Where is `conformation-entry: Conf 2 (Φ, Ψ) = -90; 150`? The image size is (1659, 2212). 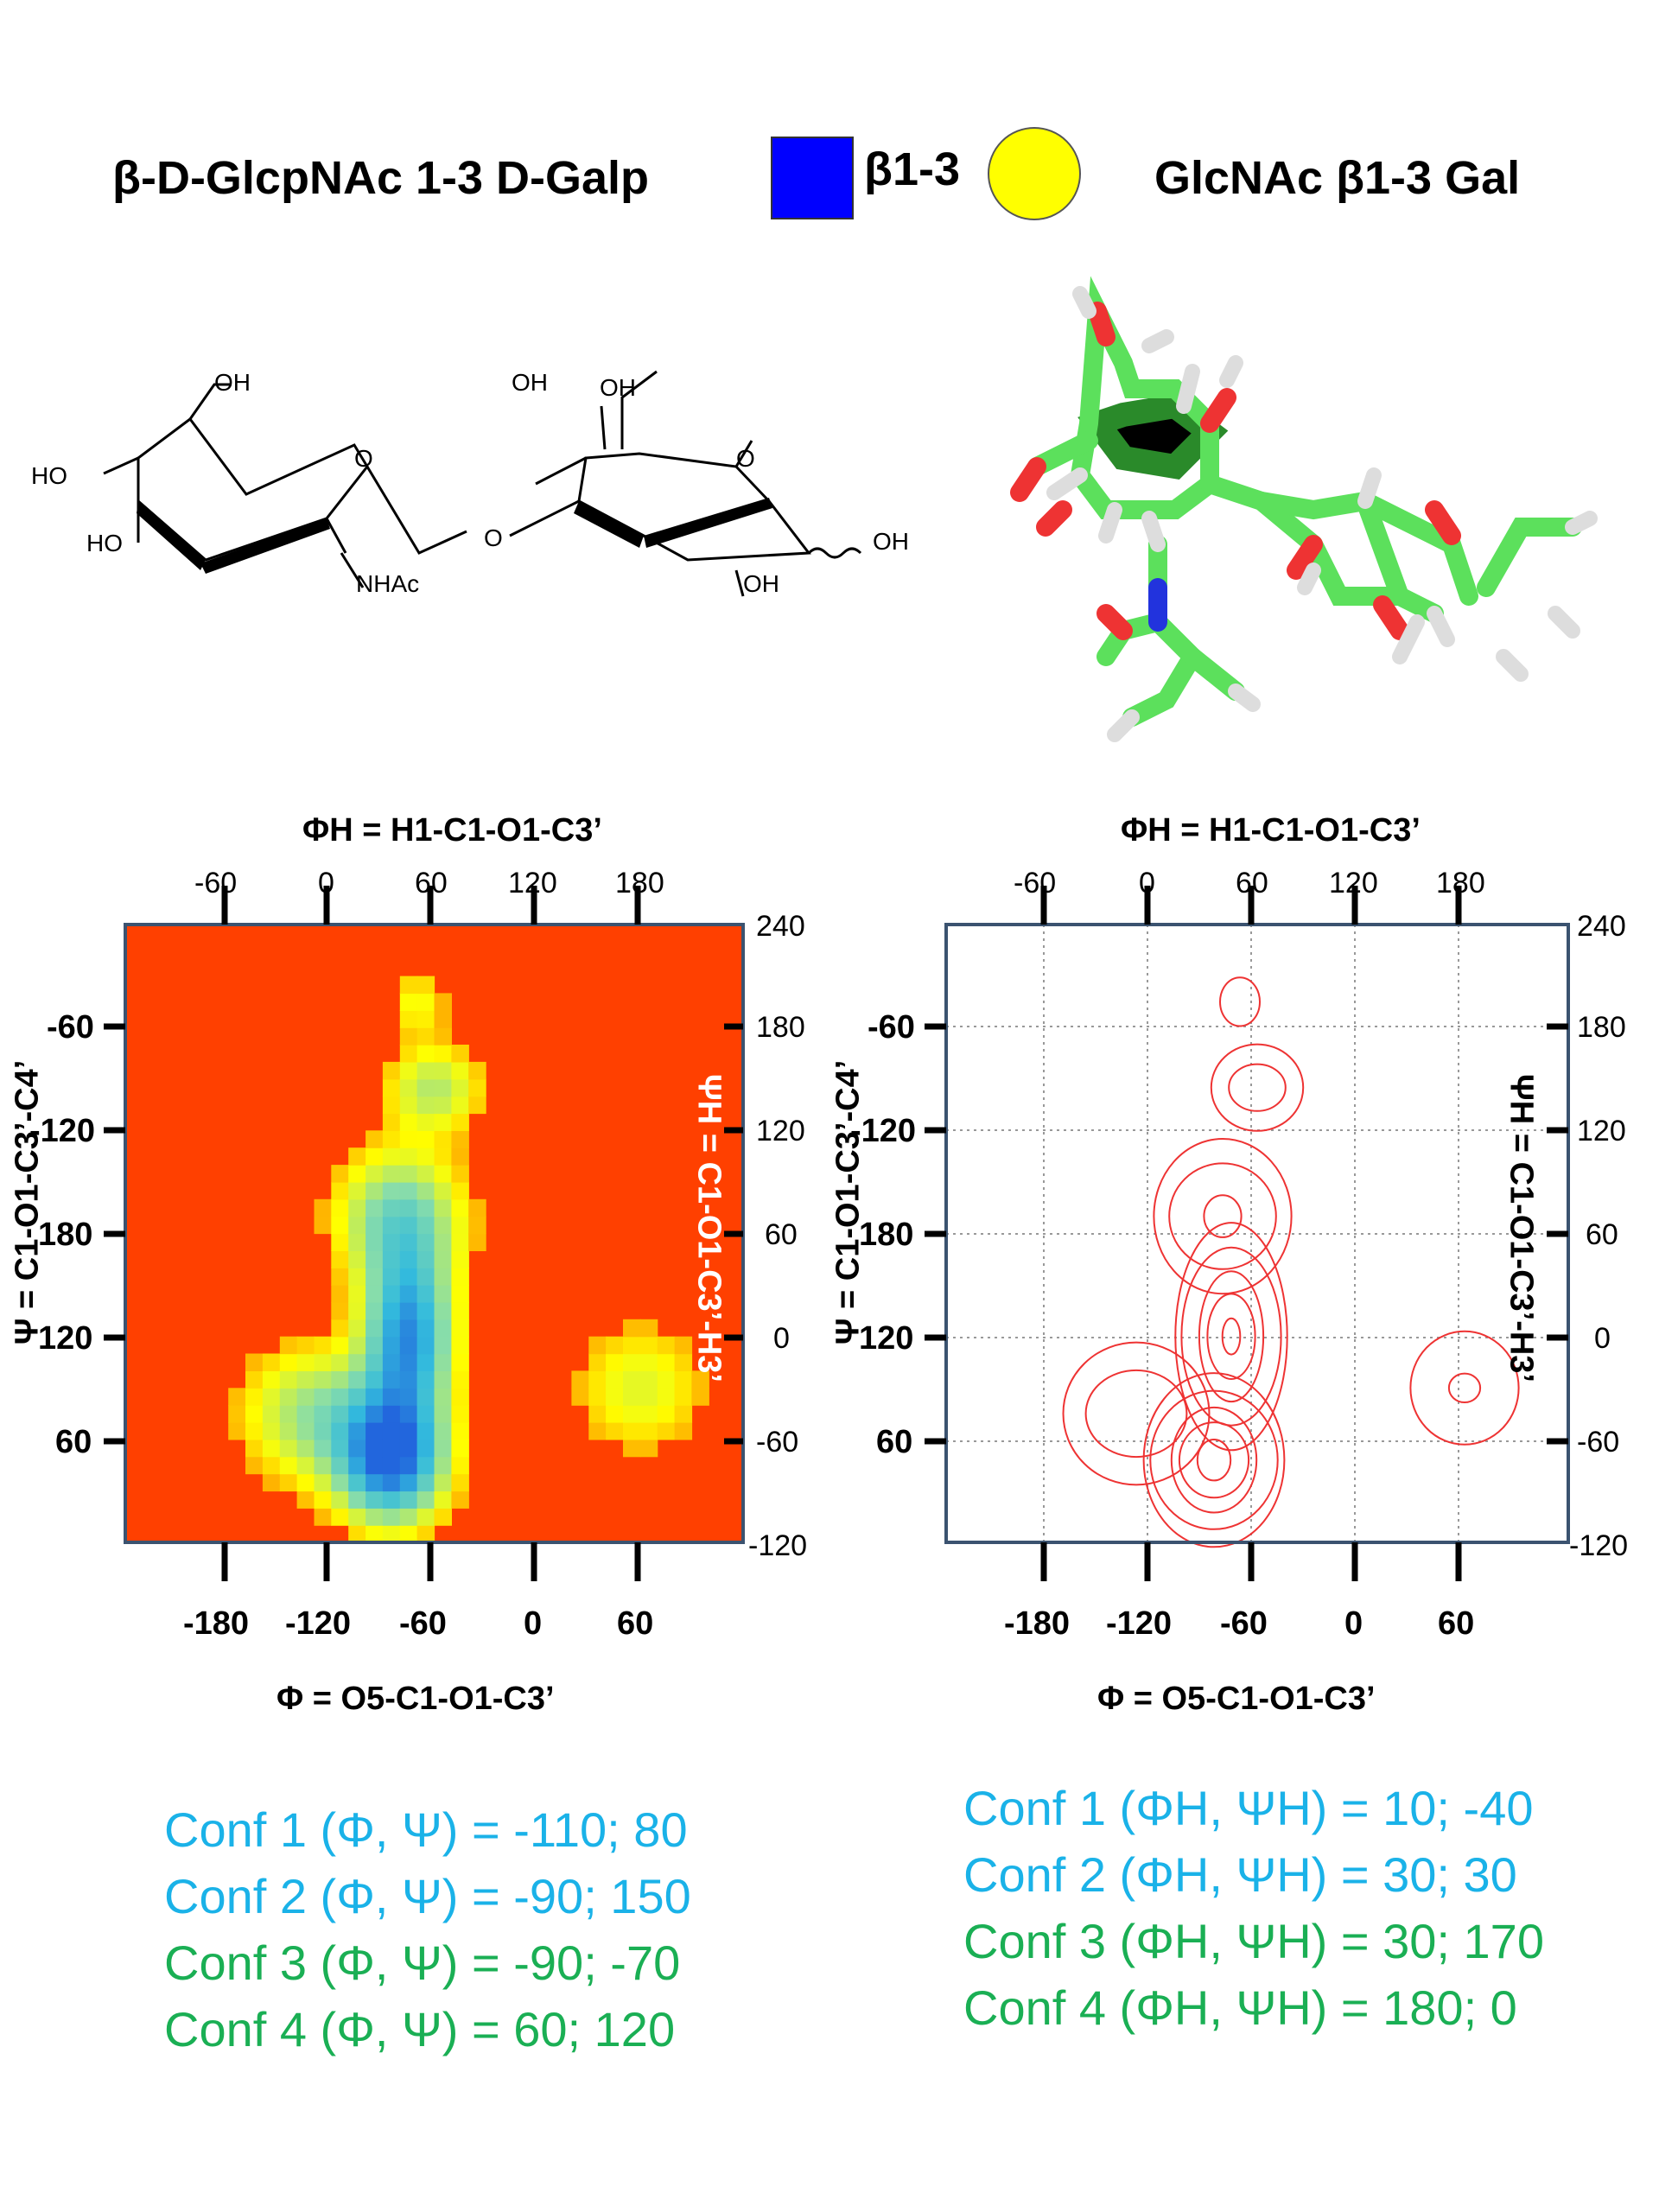 conformation-entry: Conf 2 (Φ, Ψ) = -90; 150 is located at coordinates (427, 1896).